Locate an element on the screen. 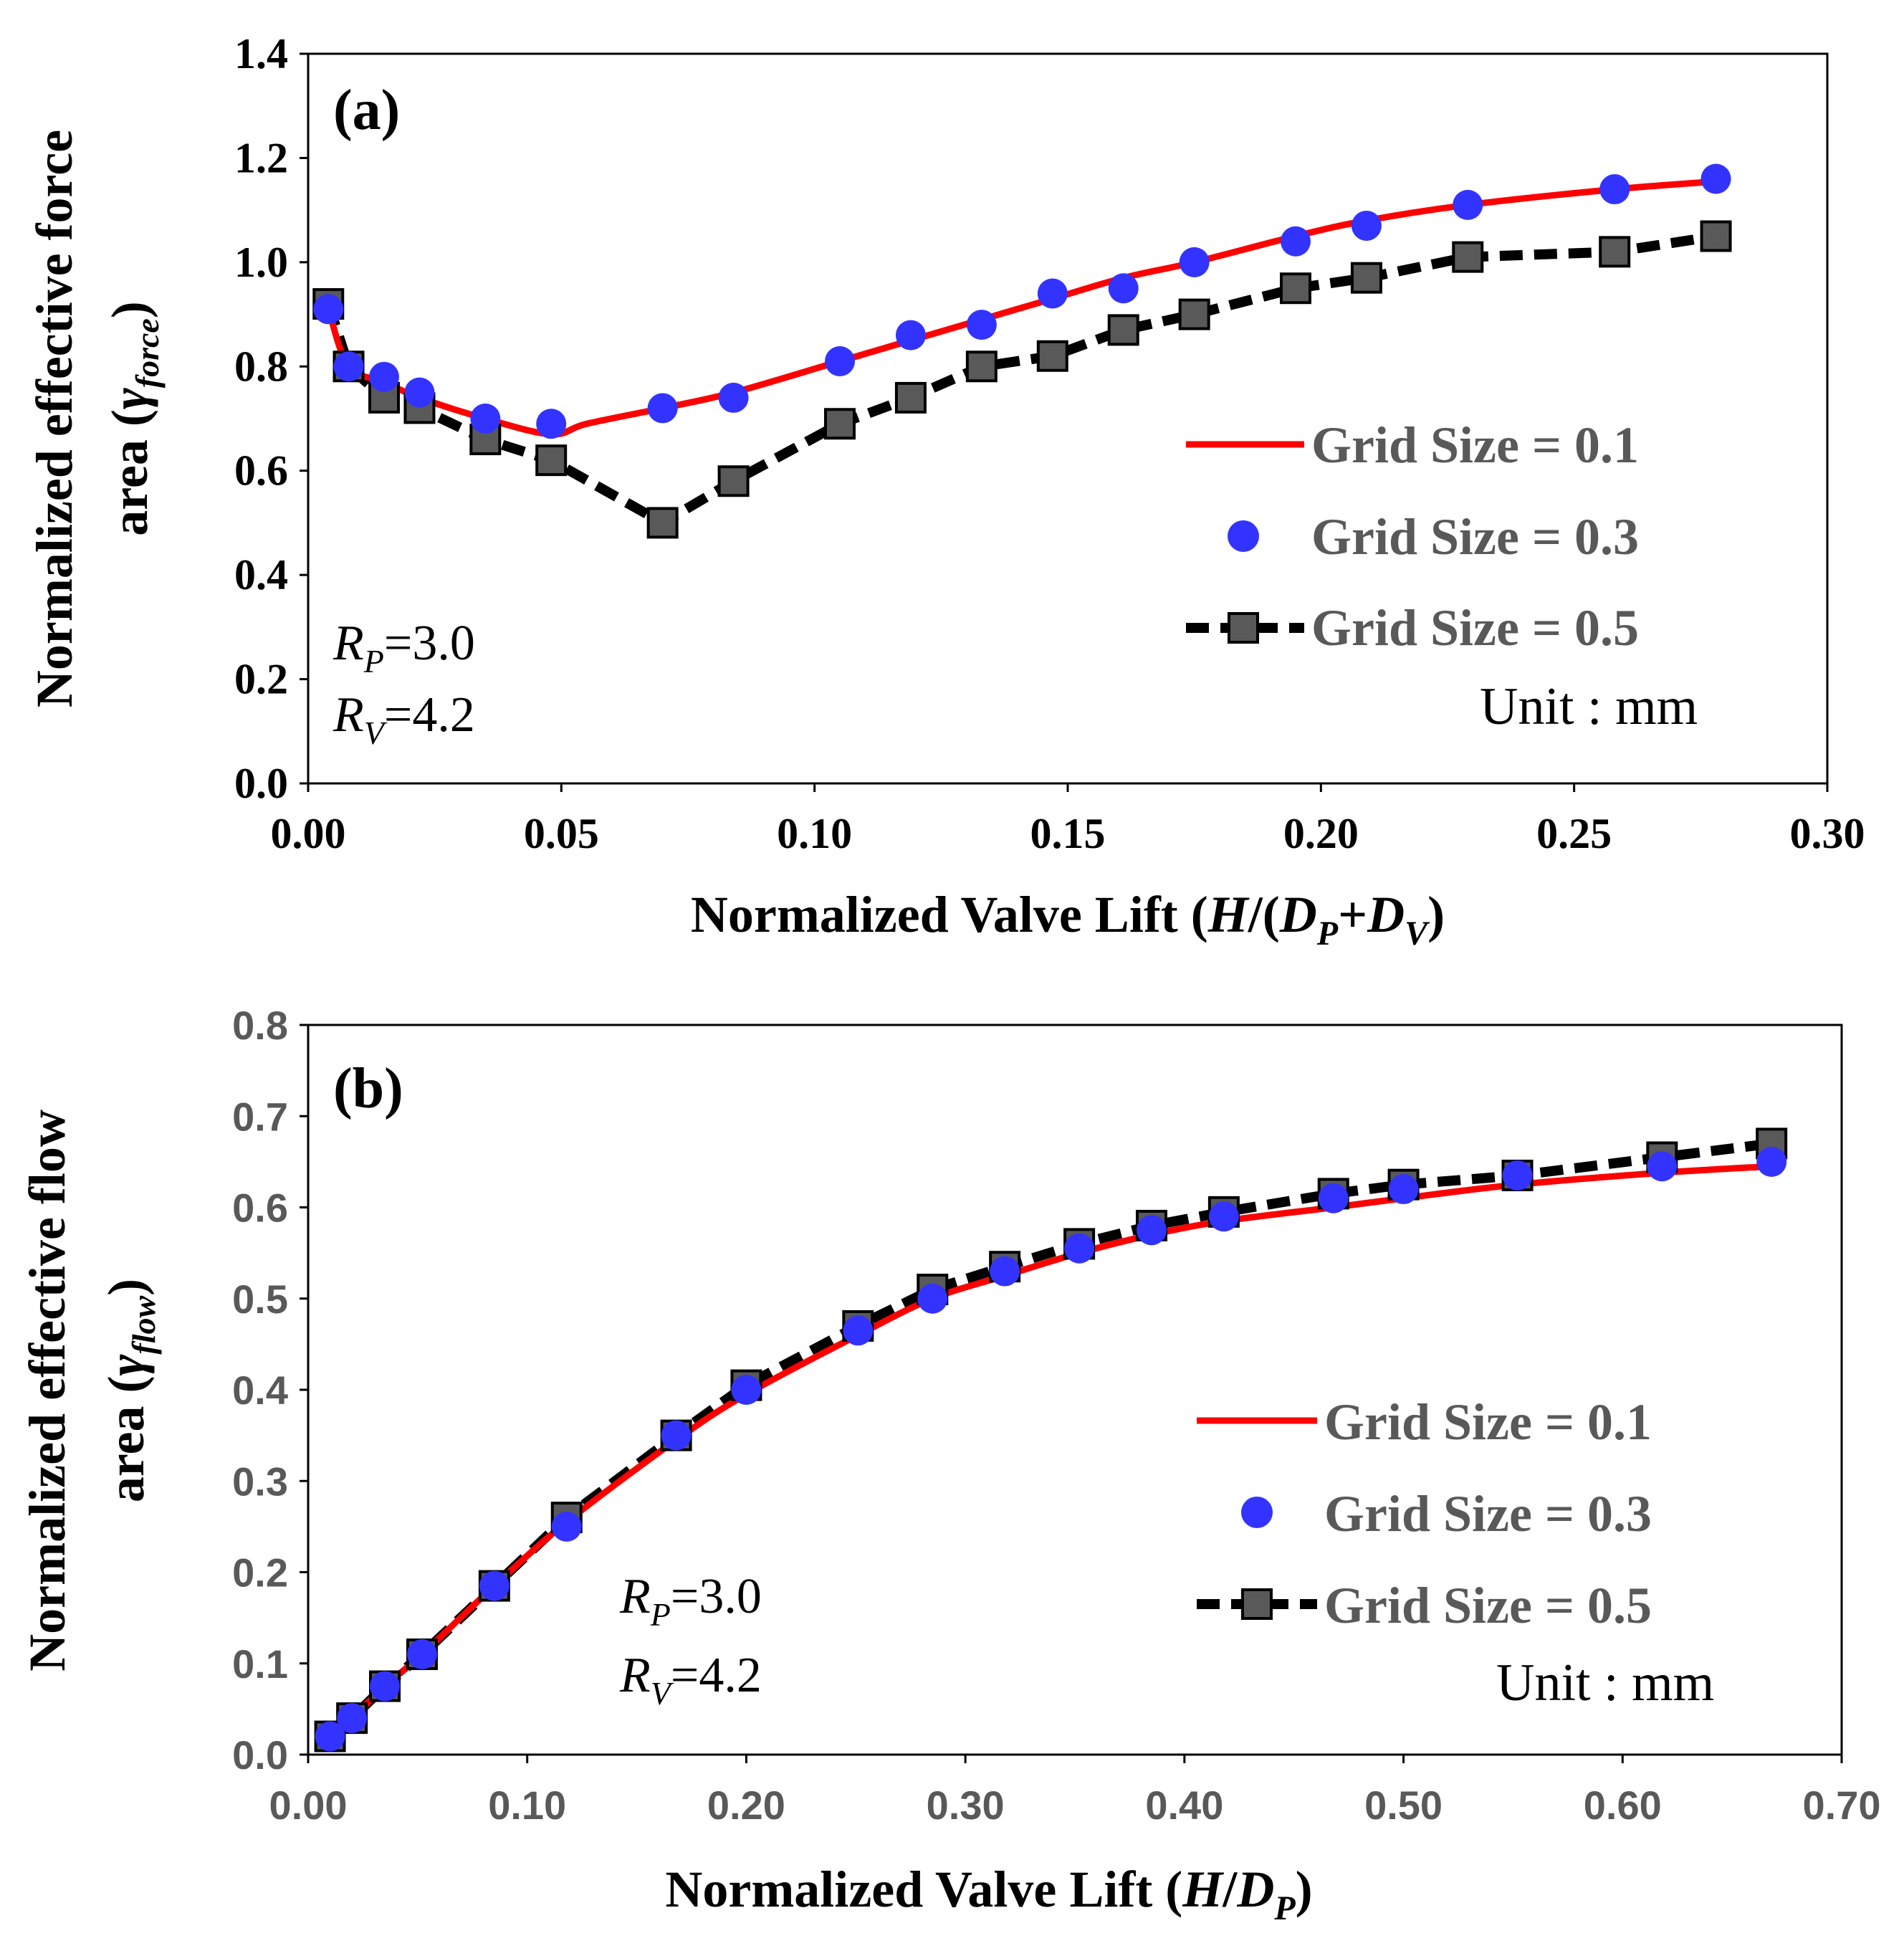 The height and width of the screenshot is (1951, 1904). legend-marker-grid-0-5-a is located at coordinates (1243, 628).